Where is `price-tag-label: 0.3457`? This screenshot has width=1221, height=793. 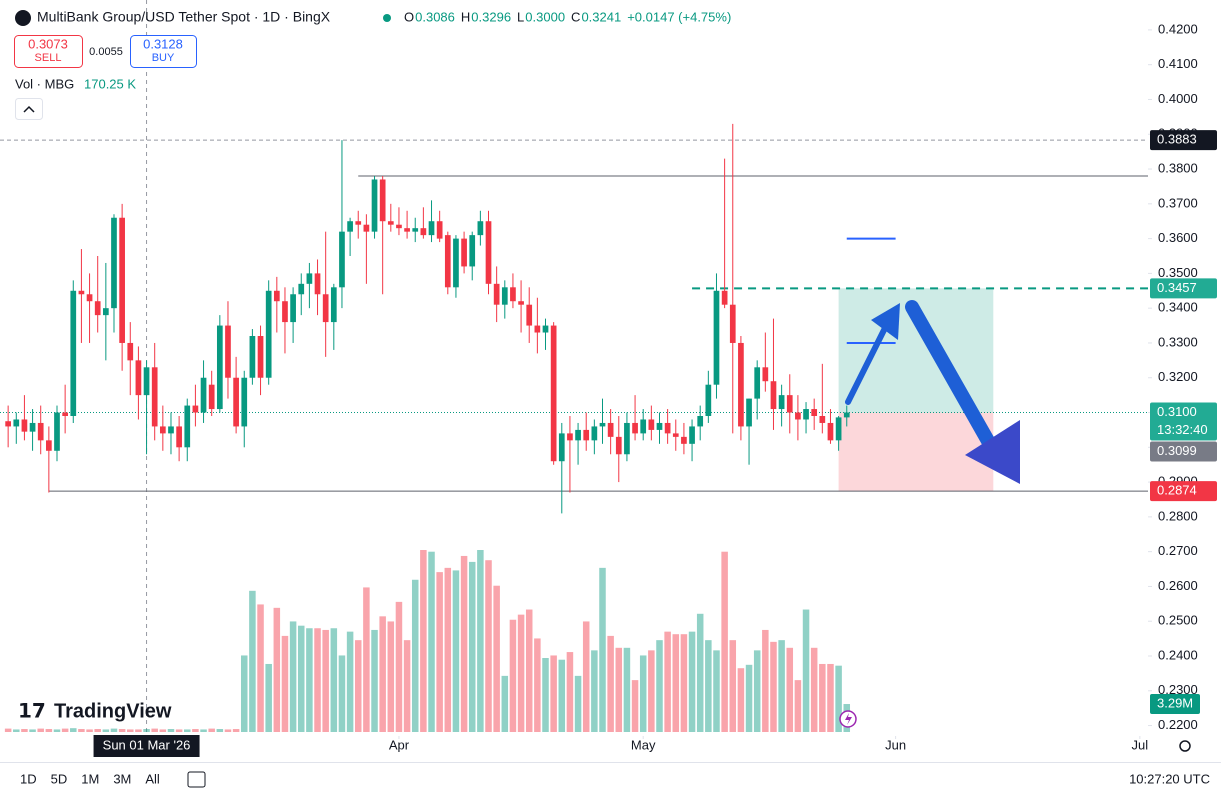
price-tag-label: 0.3457 is located at coordinates (1177, 287).